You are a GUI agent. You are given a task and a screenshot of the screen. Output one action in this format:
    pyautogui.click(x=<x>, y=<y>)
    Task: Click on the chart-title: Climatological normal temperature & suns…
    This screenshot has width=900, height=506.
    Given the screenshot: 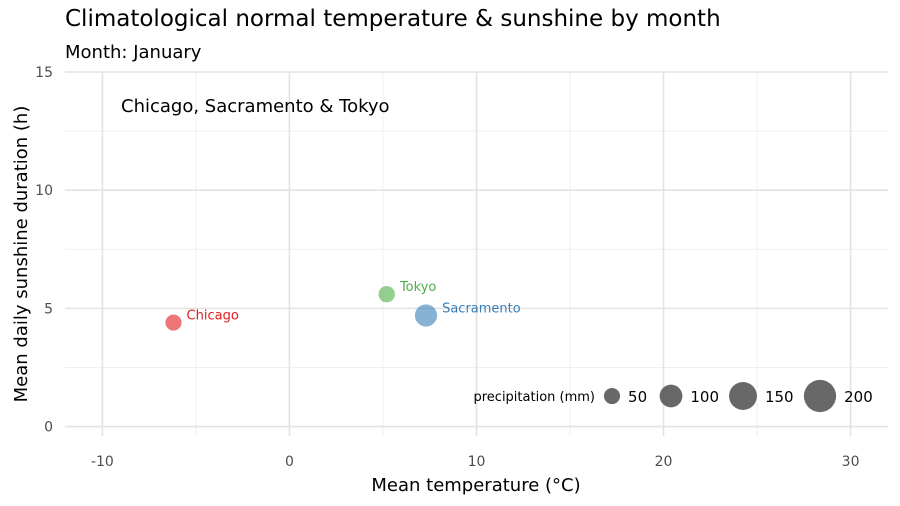 What is the action you would take?
    pyautogui.click(x=393, y=19)
    